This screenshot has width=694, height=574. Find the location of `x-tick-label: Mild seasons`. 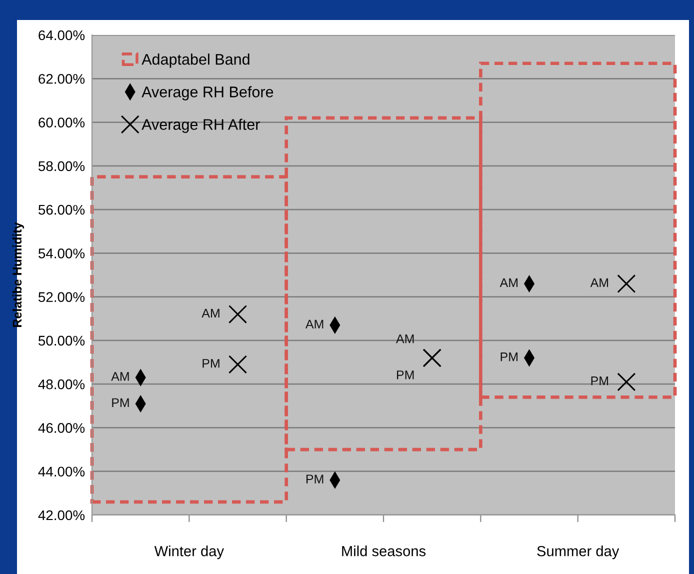

x-tick-label: Mild seasons is located at coordinates (384, 551).